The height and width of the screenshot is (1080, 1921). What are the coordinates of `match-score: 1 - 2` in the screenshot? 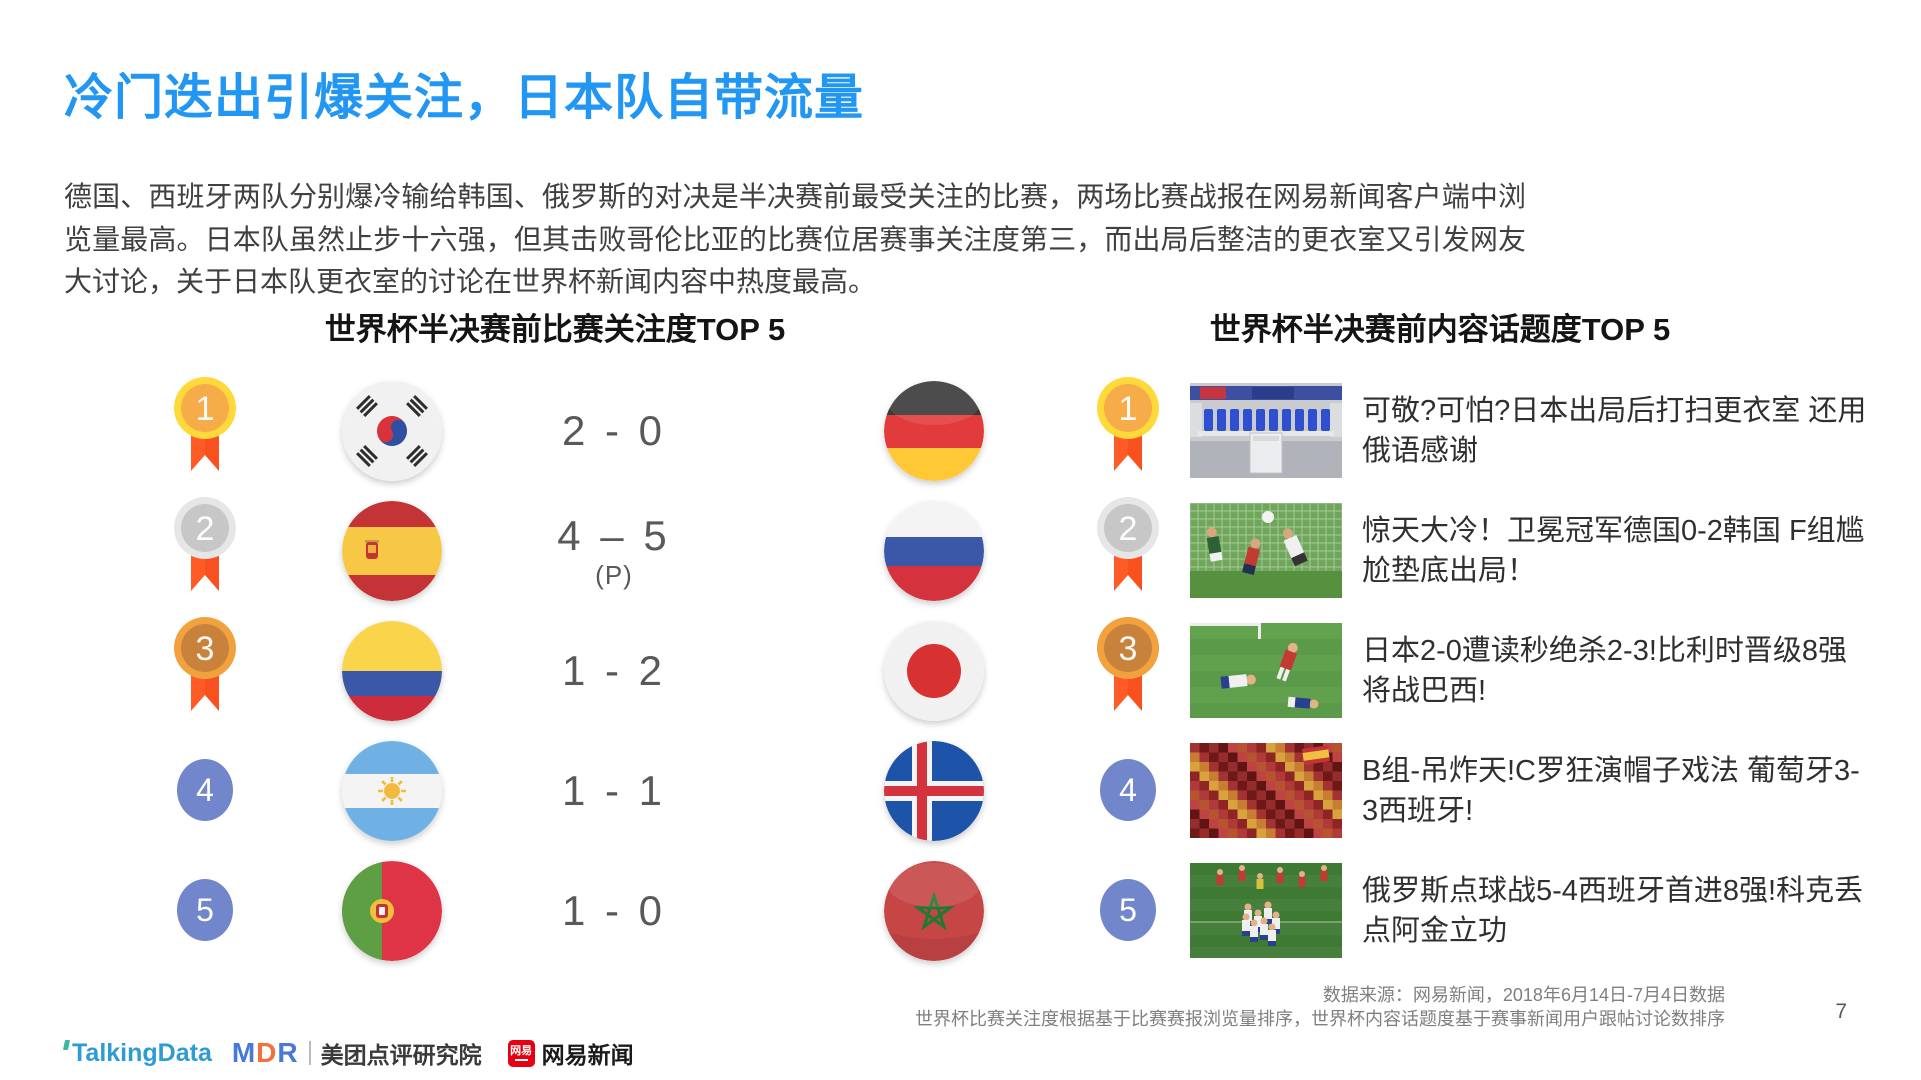 It's located at (614, 671).